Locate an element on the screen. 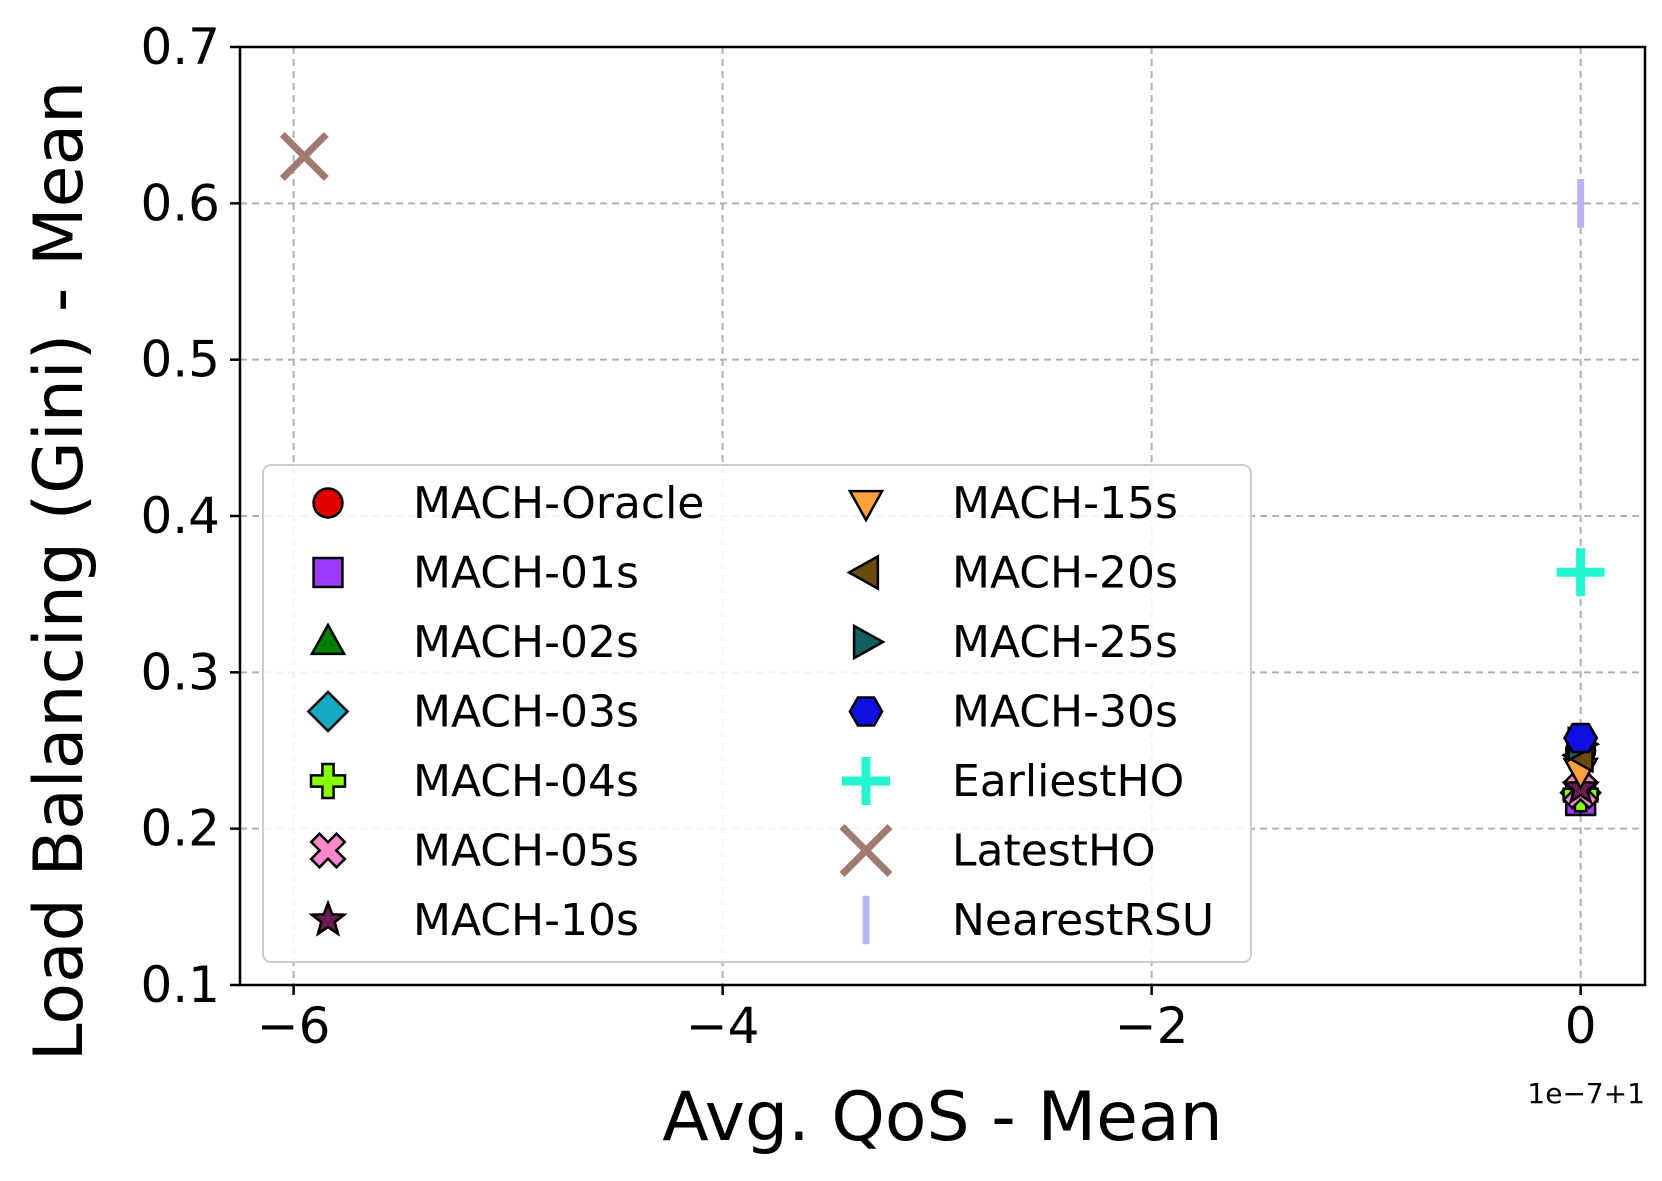  legend-item: MACH-10s is located at coordinates (473, 920).